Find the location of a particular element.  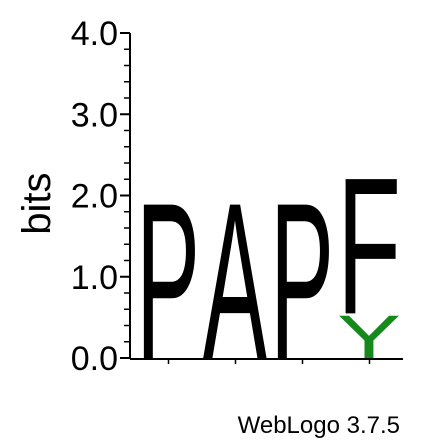

y-axis-ticks: 0.0 1.0 2.0 3.0 4.0 is located at coordinates (100, 196).